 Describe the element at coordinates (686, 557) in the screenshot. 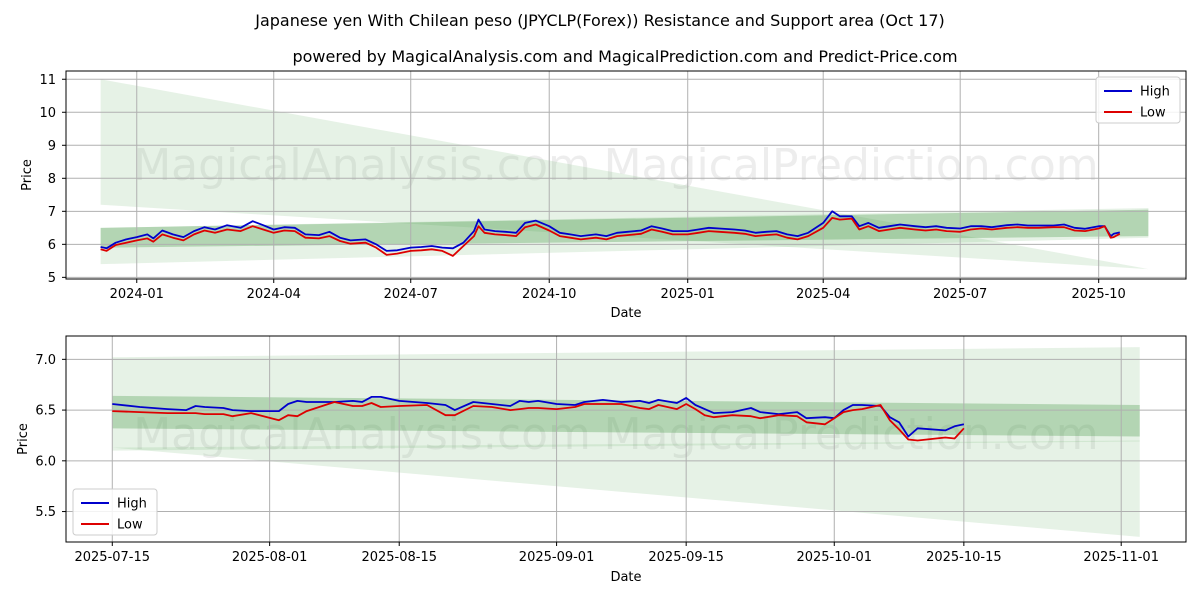

I see `x-tick-label: 2025-09-15` at that location.